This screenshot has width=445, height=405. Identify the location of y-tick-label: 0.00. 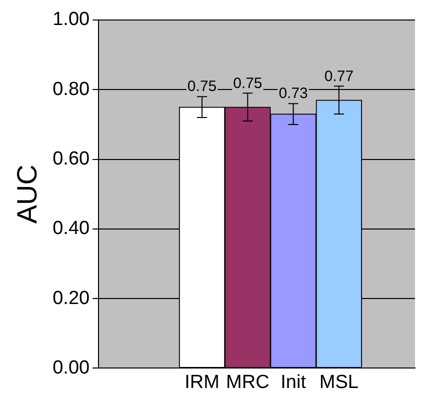
(71, 367).